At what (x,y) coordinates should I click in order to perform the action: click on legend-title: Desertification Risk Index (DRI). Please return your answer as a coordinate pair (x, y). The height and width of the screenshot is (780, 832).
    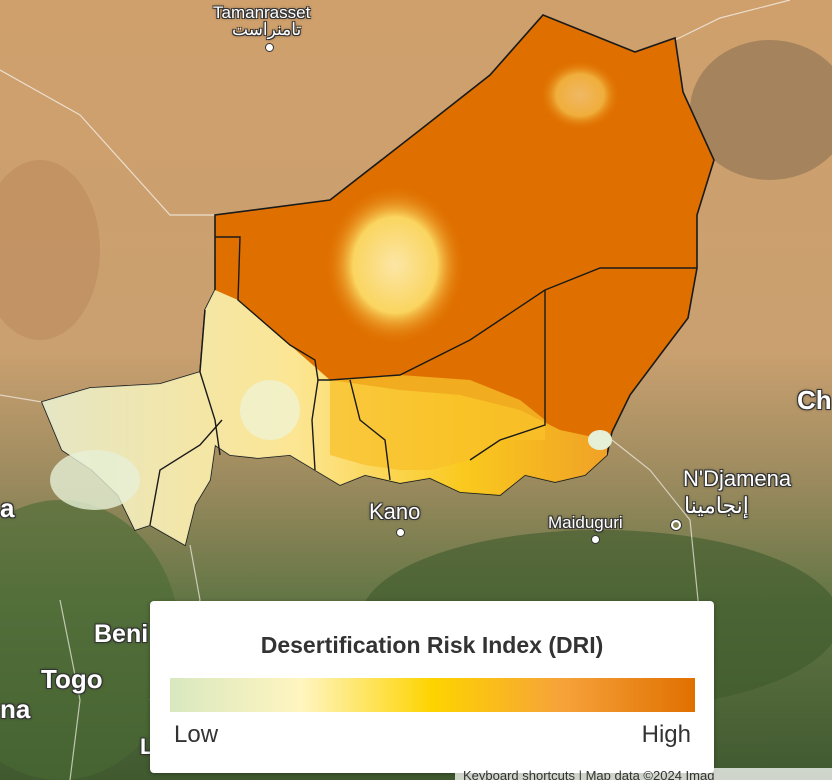
    Looking at the image, I should click on (432, 645).